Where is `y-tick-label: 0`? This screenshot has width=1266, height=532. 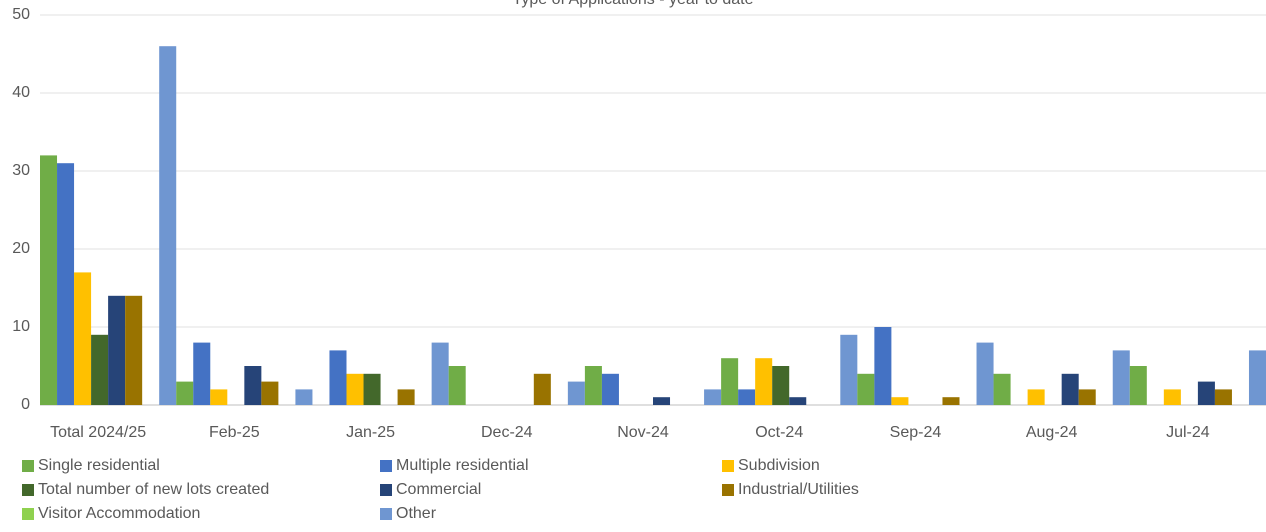 y-tick-label: 0 is located at coordinates (25, 404).